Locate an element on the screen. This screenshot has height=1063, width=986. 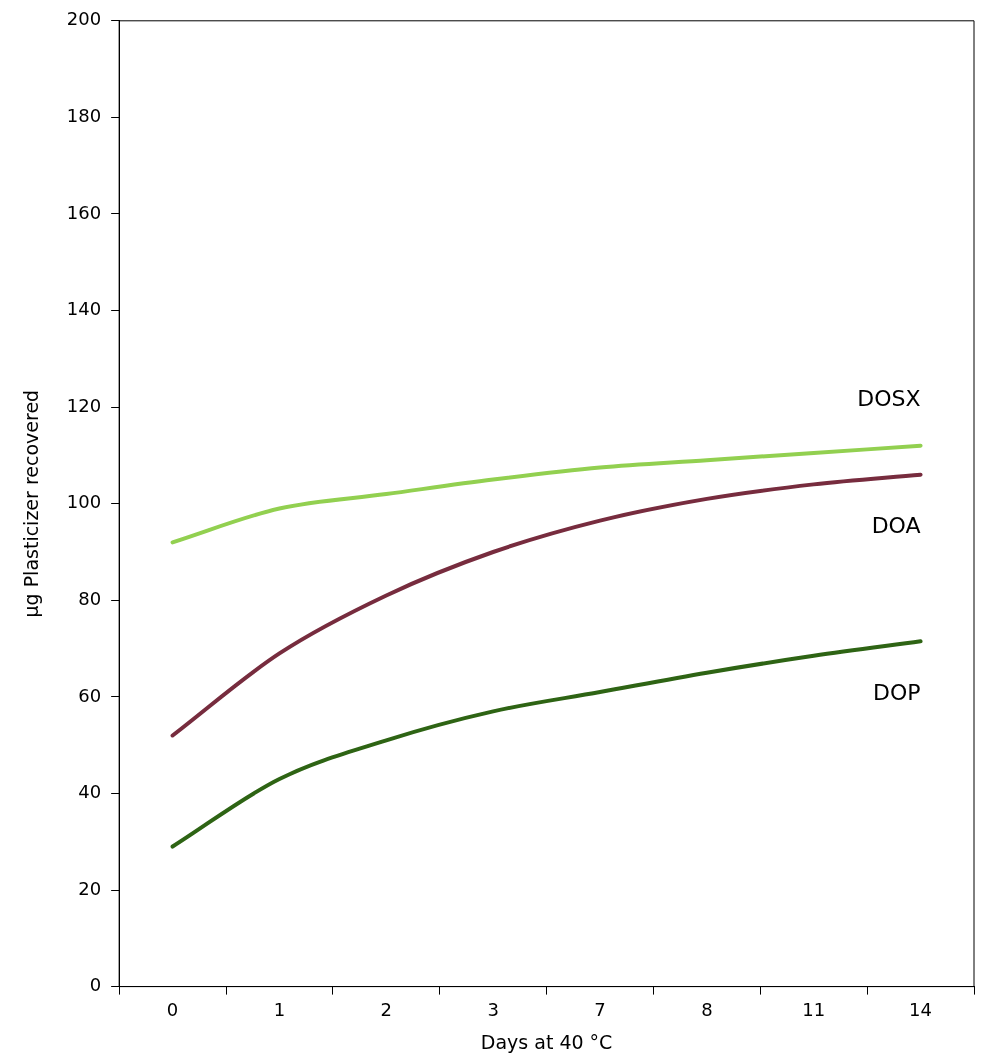
y-tick-label: 0 is located at coordinates (95, 985).